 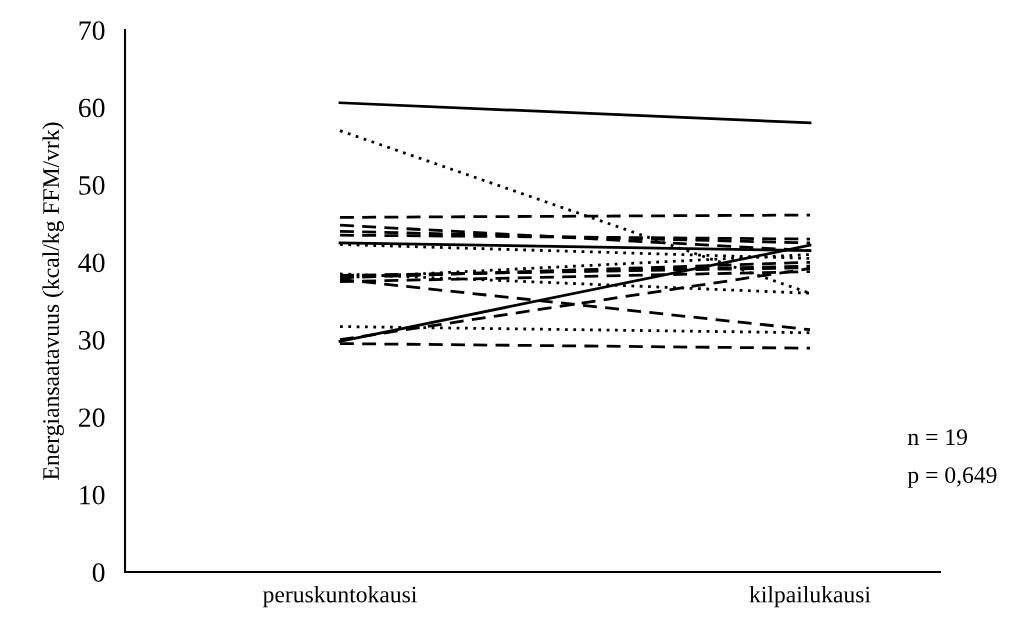 What do you see at coordinates (810, 596) in the screenshot?
I see `x-tick-label: kilpailukausi` at bounding box center [810, 596].